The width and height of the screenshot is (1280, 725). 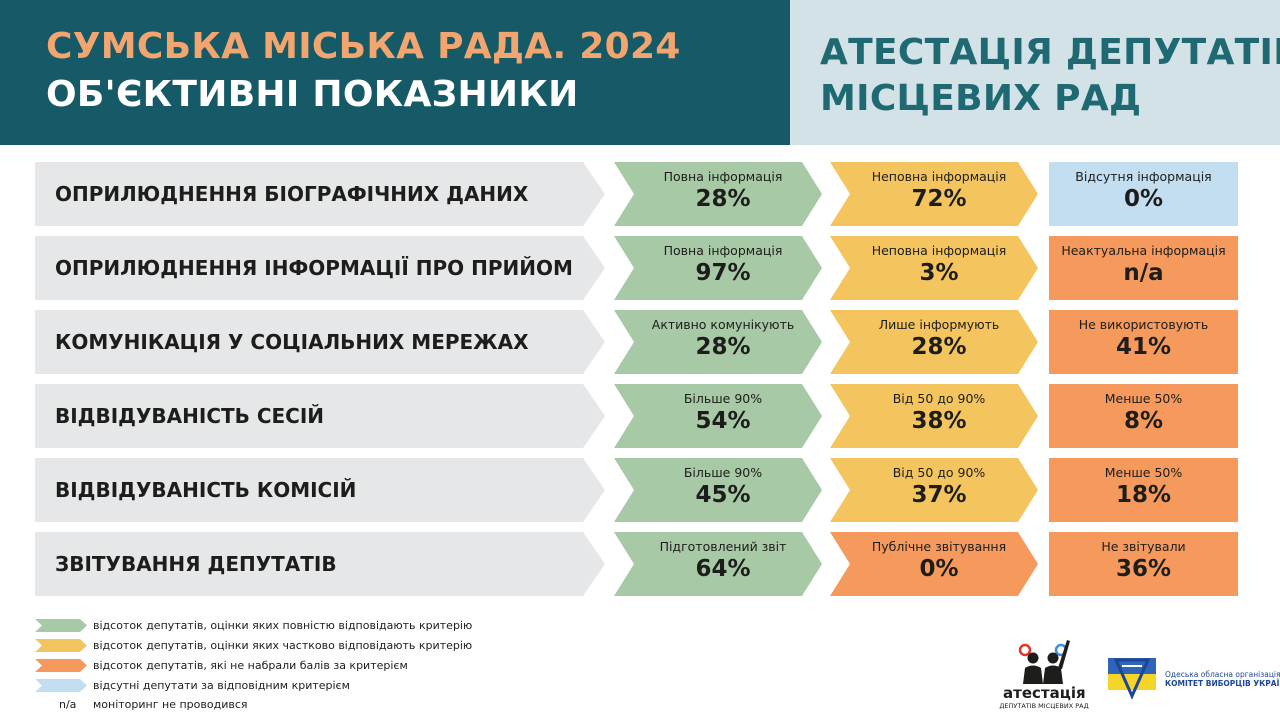 What do you see at coordinates (1143, 273) in the screenshot?
I see `result-value: n/a` at bounding box center [1143, 273].